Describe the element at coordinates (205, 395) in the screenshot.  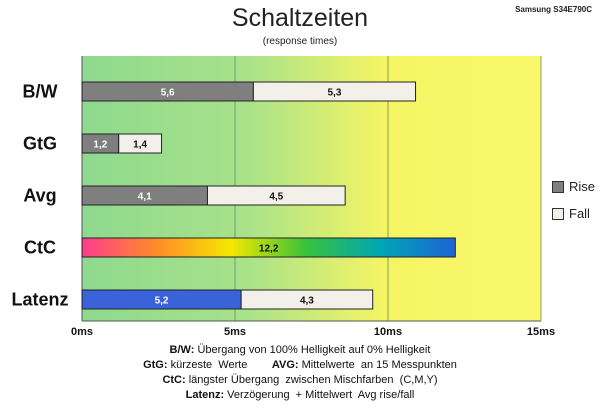
I see `note-latenz-key: Latenz:` at that location.